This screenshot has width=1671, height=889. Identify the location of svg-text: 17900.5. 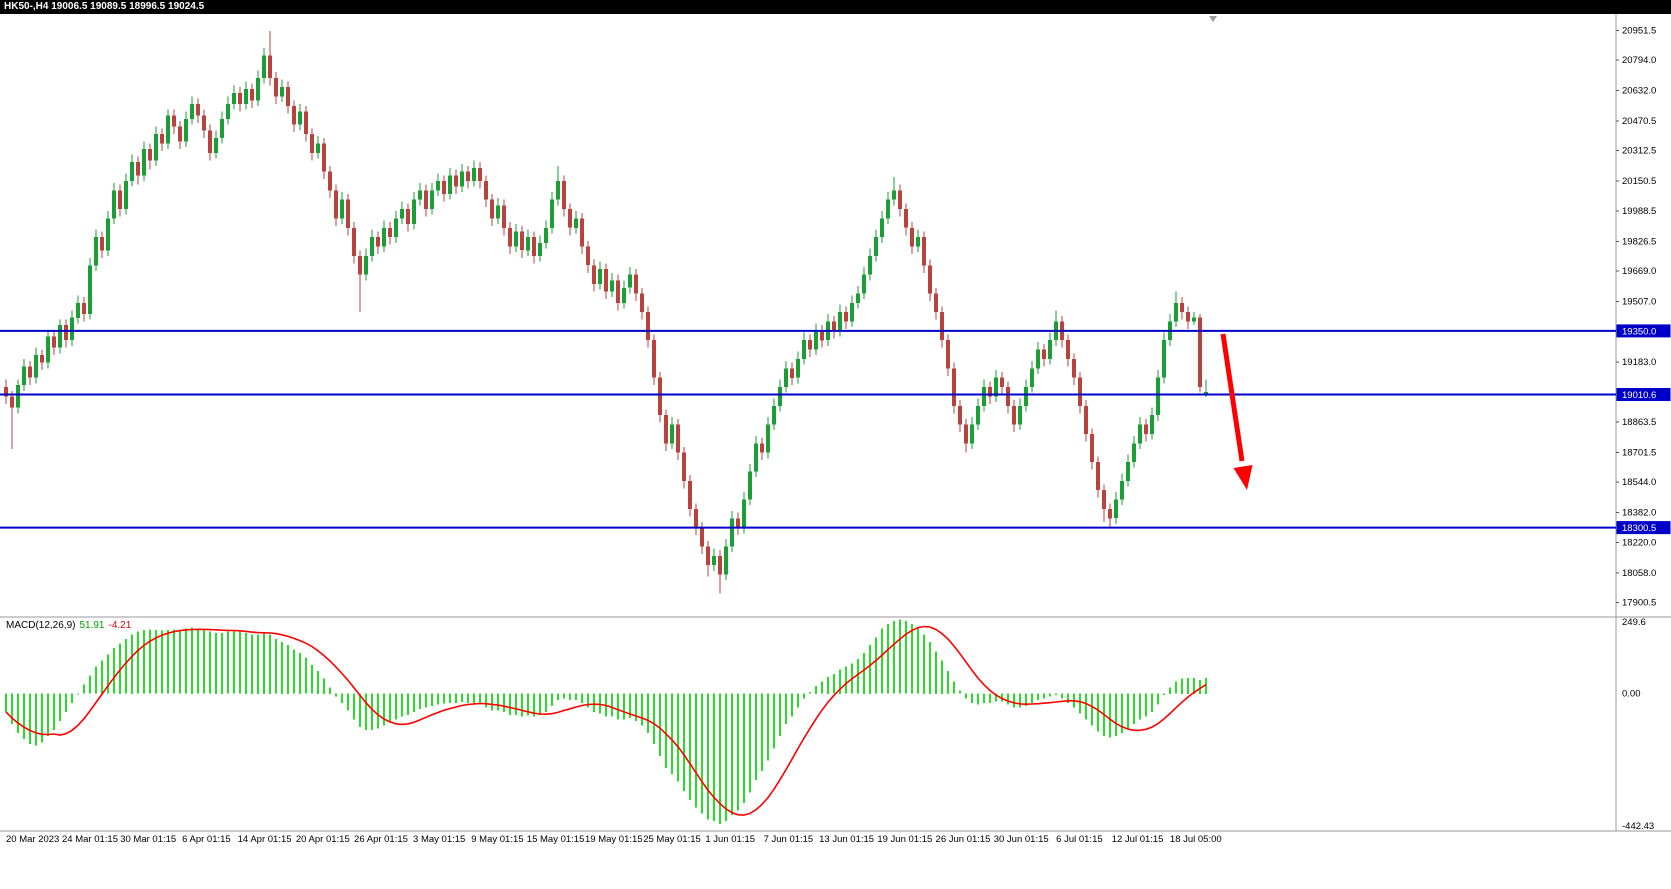
(1639, 603).